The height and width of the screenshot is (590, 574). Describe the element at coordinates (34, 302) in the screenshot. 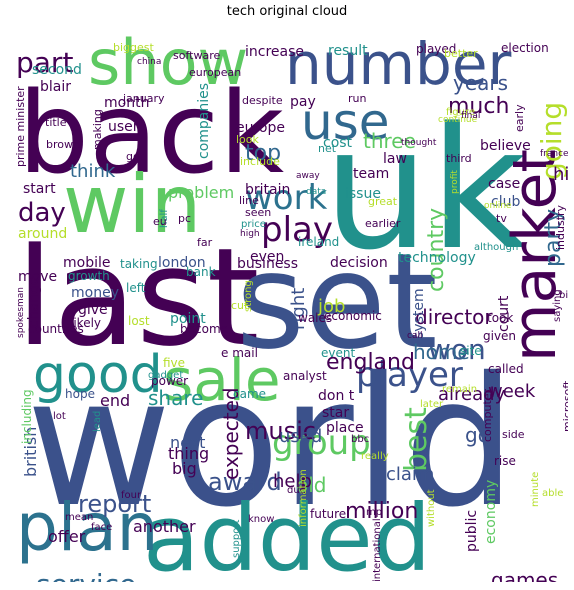

I see `cloud-word-change: change` at that location.